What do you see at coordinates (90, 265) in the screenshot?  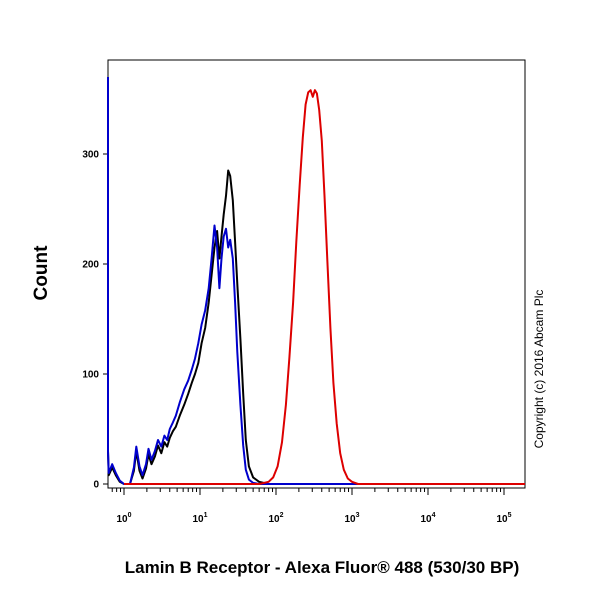 I see `y-tick-label: 200` at bounding box center [90, 265].